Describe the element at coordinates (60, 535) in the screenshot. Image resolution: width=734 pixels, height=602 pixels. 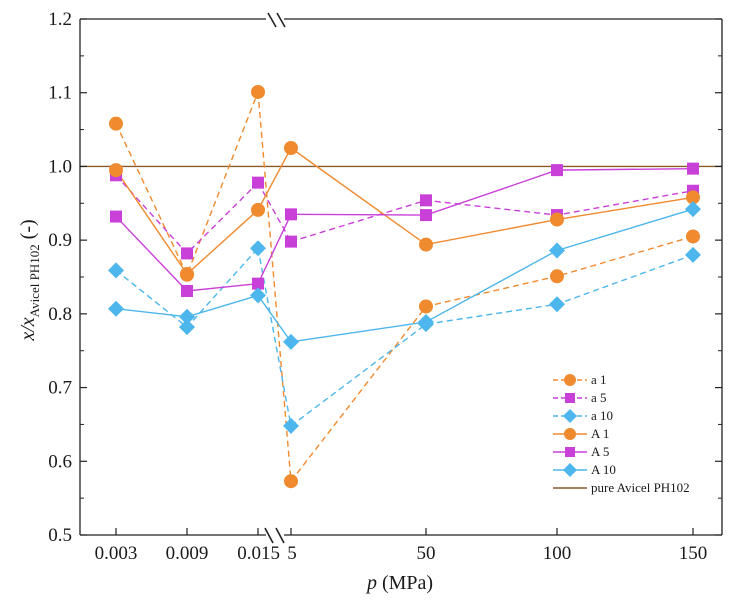
I see `y-tick-label: 0.5` at that location.